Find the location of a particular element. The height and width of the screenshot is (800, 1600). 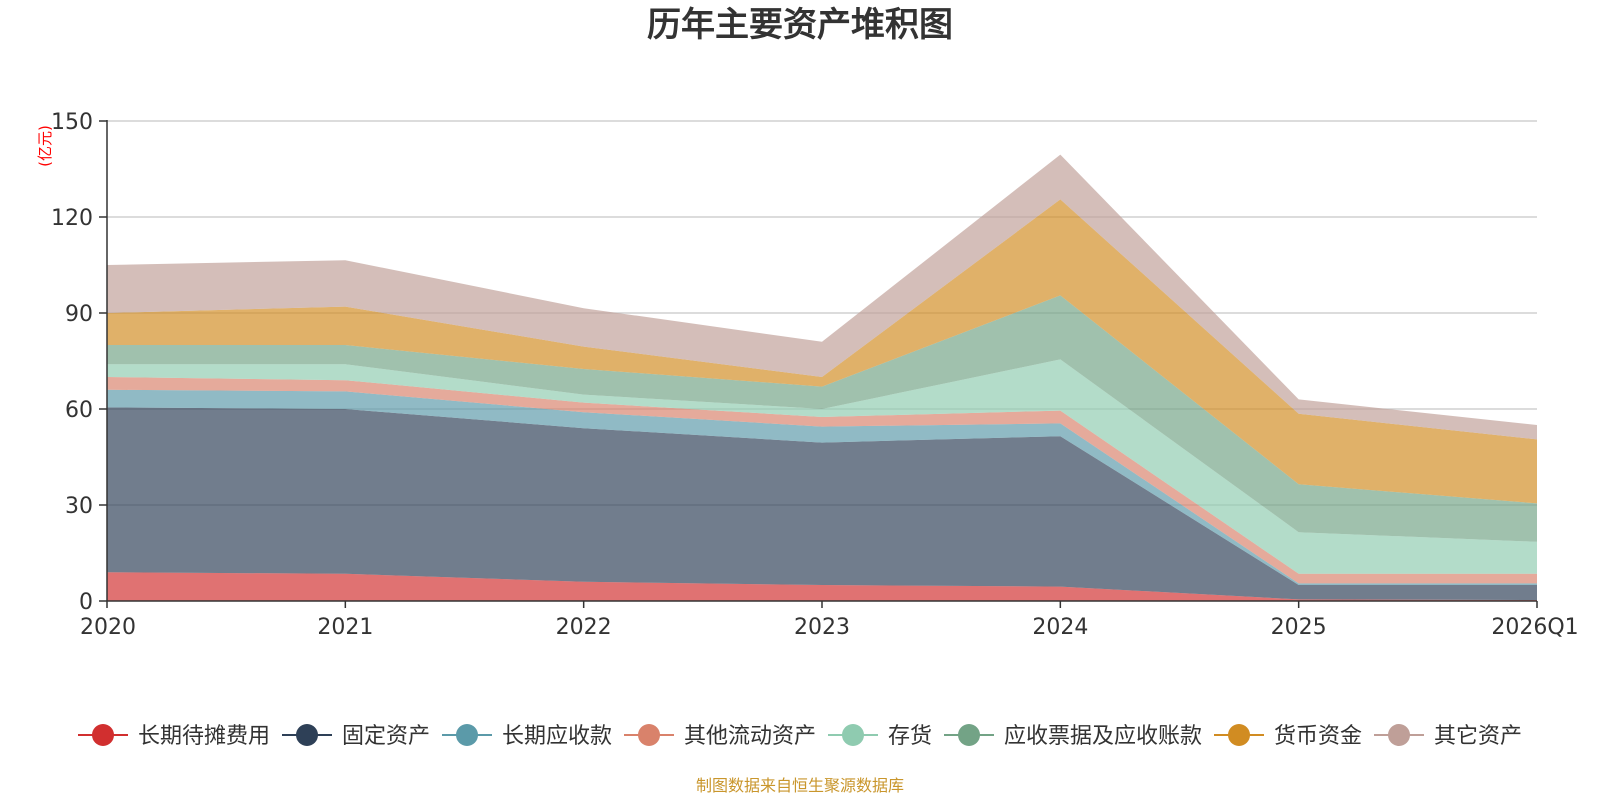

y-axis-unit-label: (亿元) is located at coordinates (45, 146).